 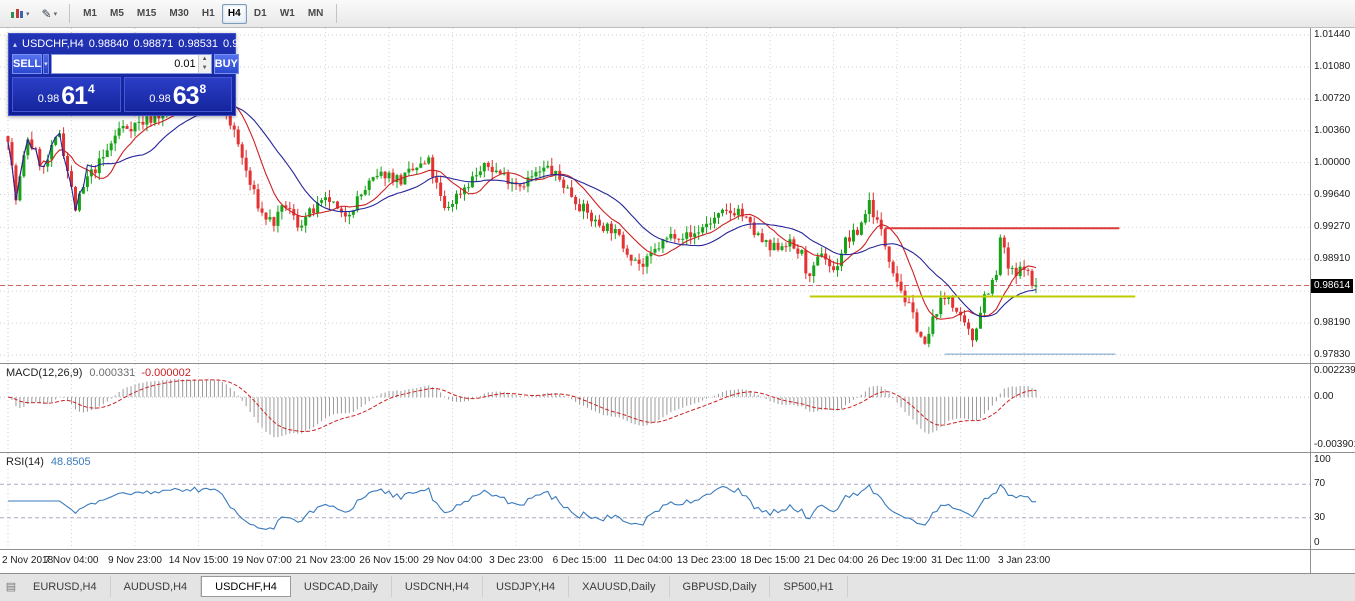 What do you see at coordinates (1317, 542) in the screenshot?
I see `axis-label: 0` at bounding box center [1317, 542].